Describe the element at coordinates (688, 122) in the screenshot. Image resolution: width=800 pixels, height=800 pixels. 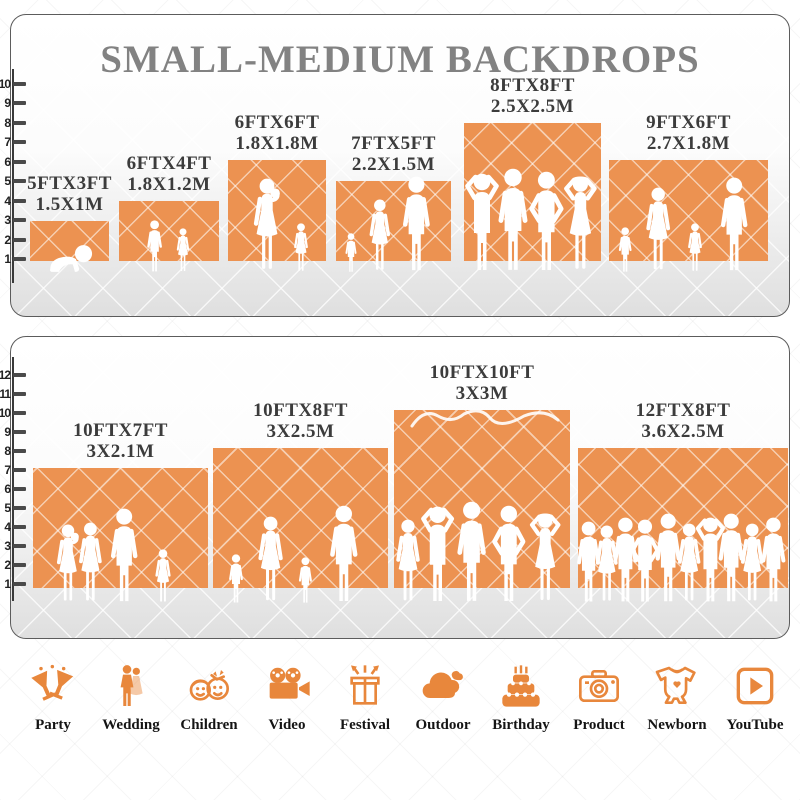
I see `backdrop-size-ft: 9FTX6FT` at that location.